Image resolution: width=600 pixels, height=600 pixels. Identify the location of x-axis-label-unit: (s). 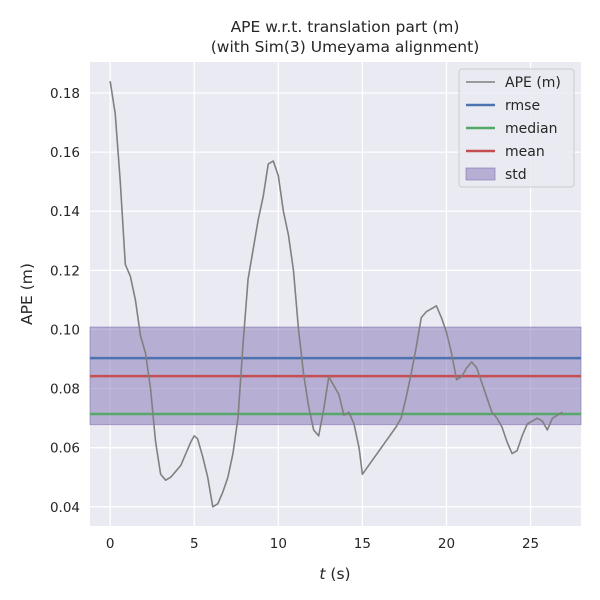
(337, 574).